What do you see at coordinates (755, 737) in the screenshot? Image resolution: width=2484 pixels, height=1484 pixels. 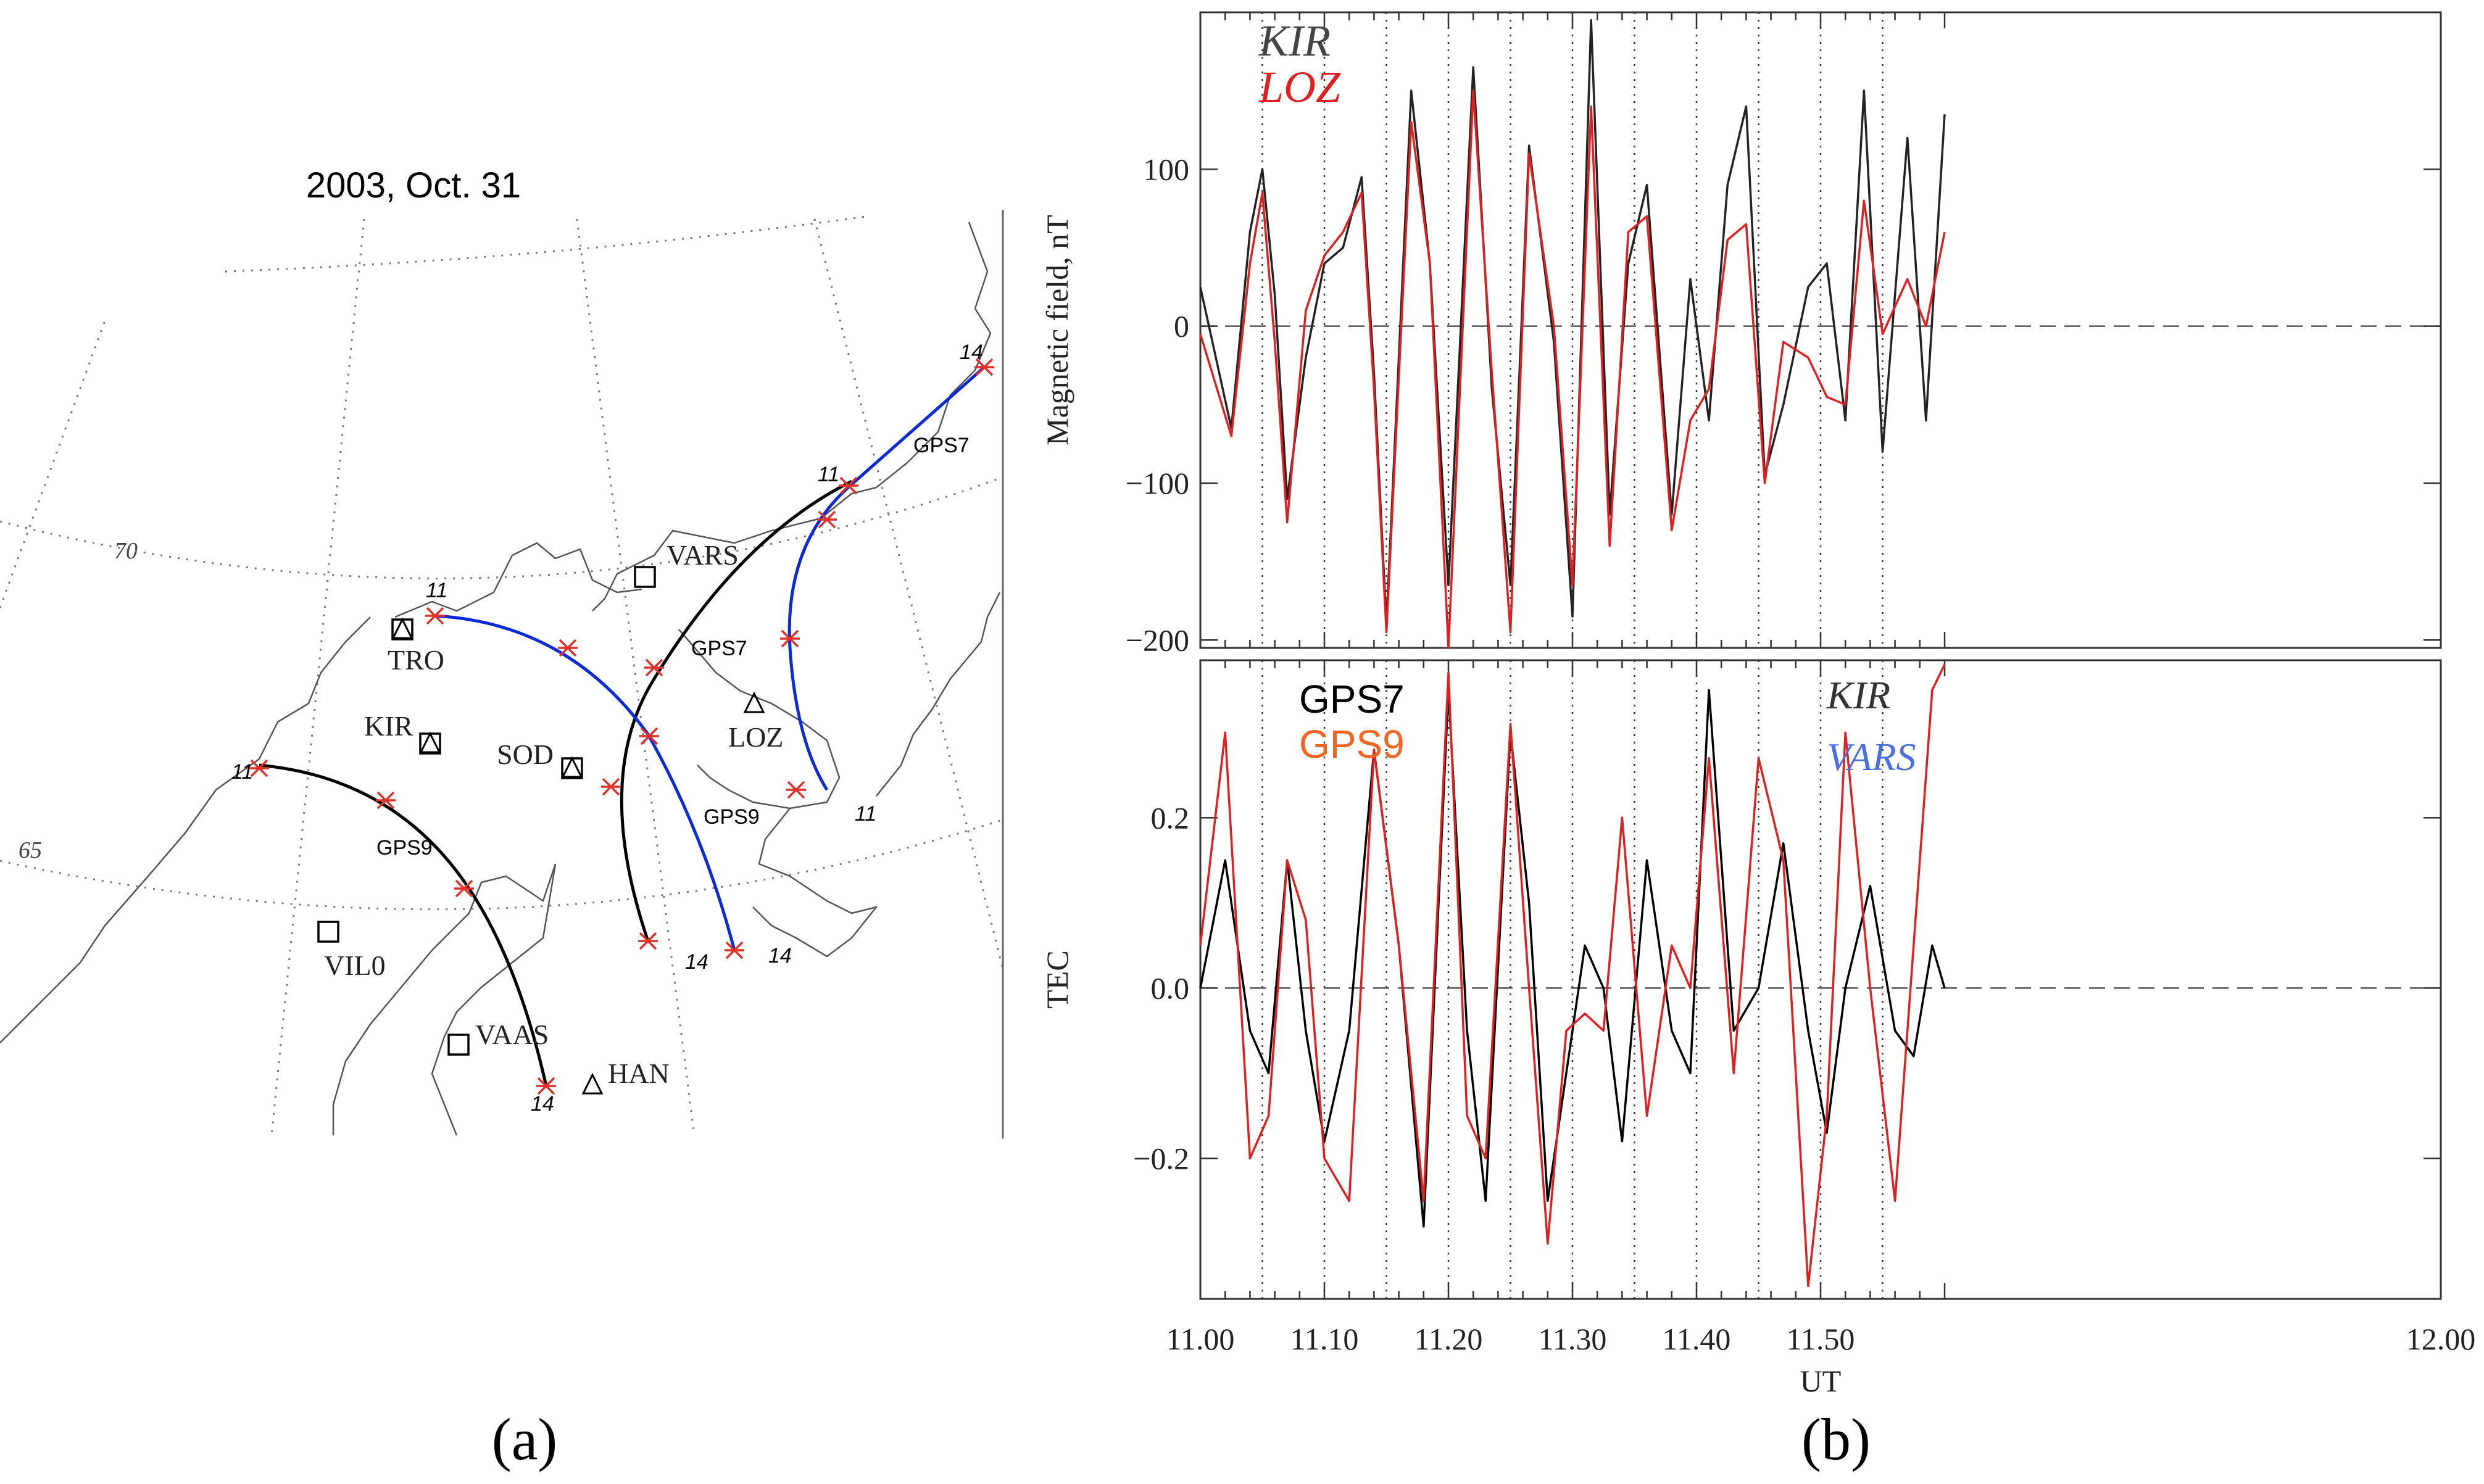 I see `station-loz-label: LOZ` at bounding box center [755, 737].